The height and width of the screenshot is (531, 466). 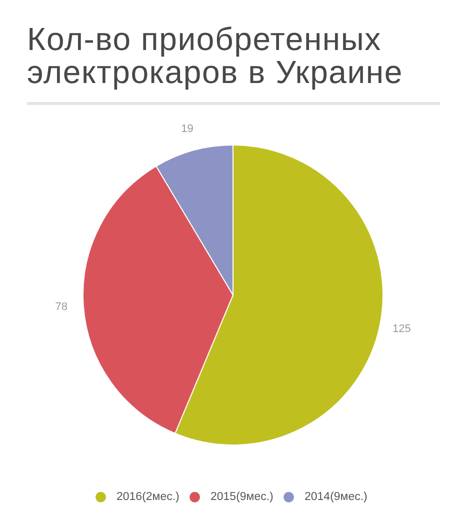 What do you see at coordinates (148, 497) in the screenshot?
I see `legend-label: 2016(2мес.)` at bounding box center [148, 497].